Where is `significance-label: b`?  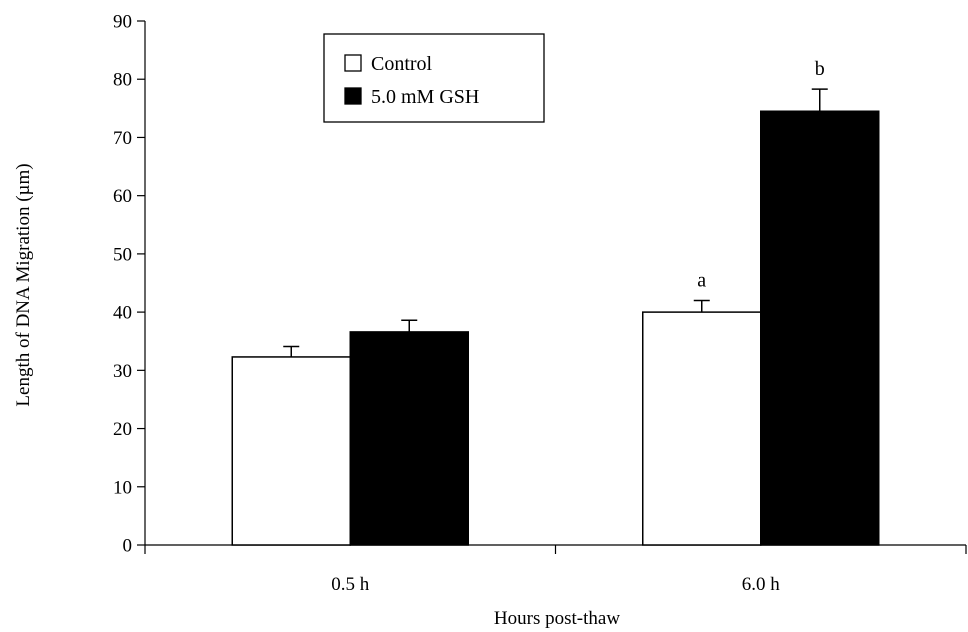 significance-label: b is located at coordinates (820, 69).